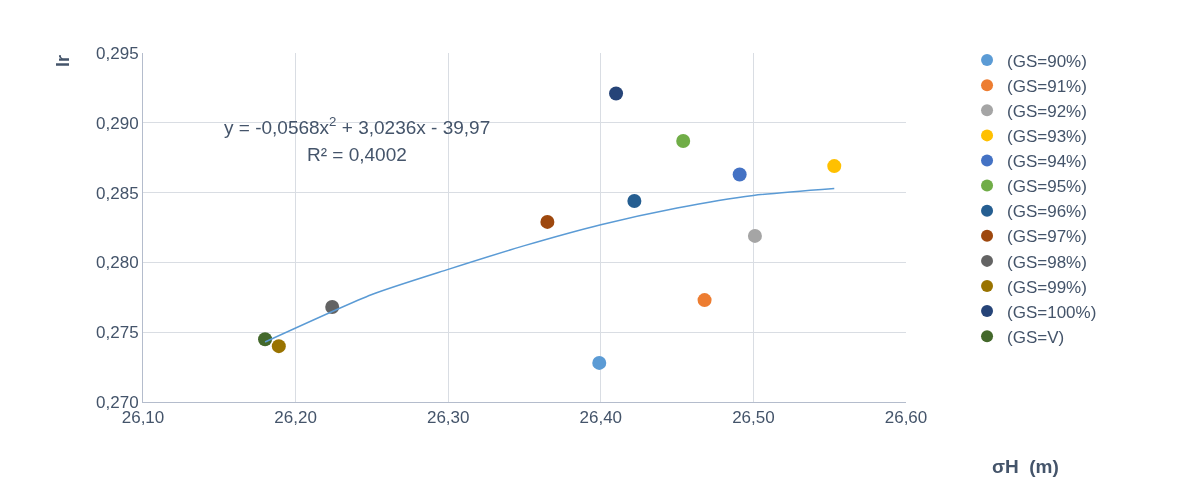  Describe the element at coordinates (62, 60) in the screenshot. I see `y-axis-title: lr` at that location.